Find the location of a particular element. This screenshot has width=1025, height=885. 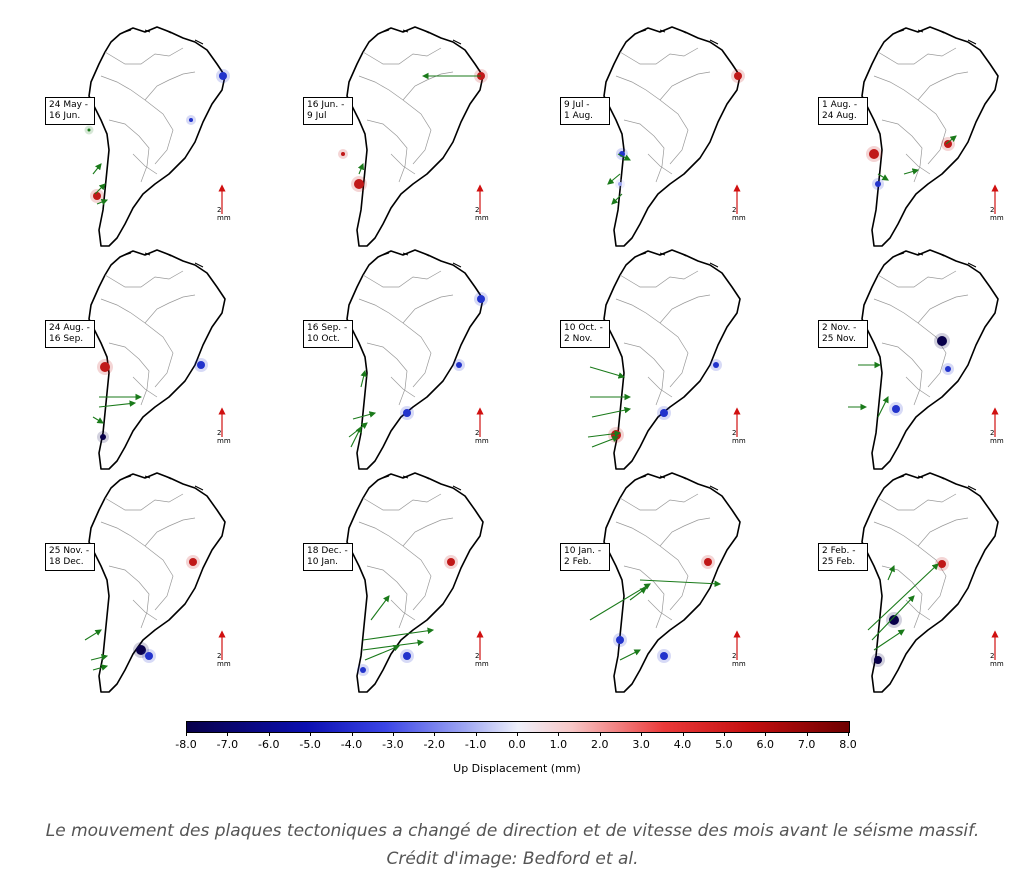

date-range-label: 24 Aug. -16 Sep. is located at coordinates (70, 334).